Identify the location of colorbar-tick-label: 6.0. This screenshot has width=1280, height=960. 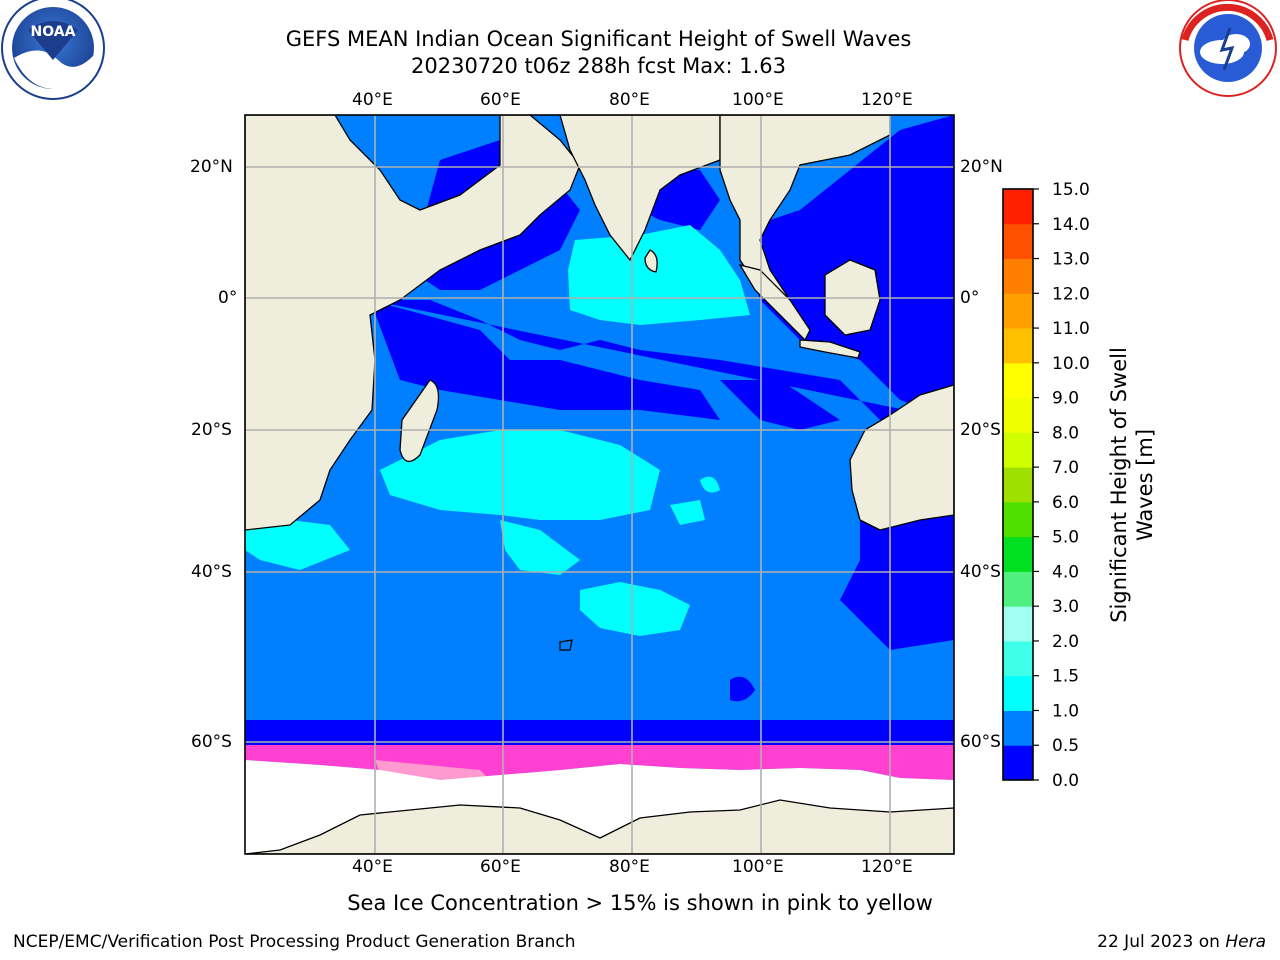
(1065, 503).